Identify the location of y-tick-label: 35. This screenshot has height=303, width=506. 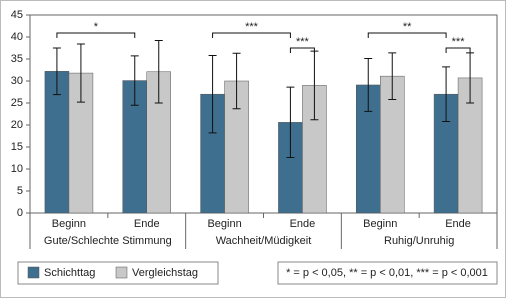
(17, 59).